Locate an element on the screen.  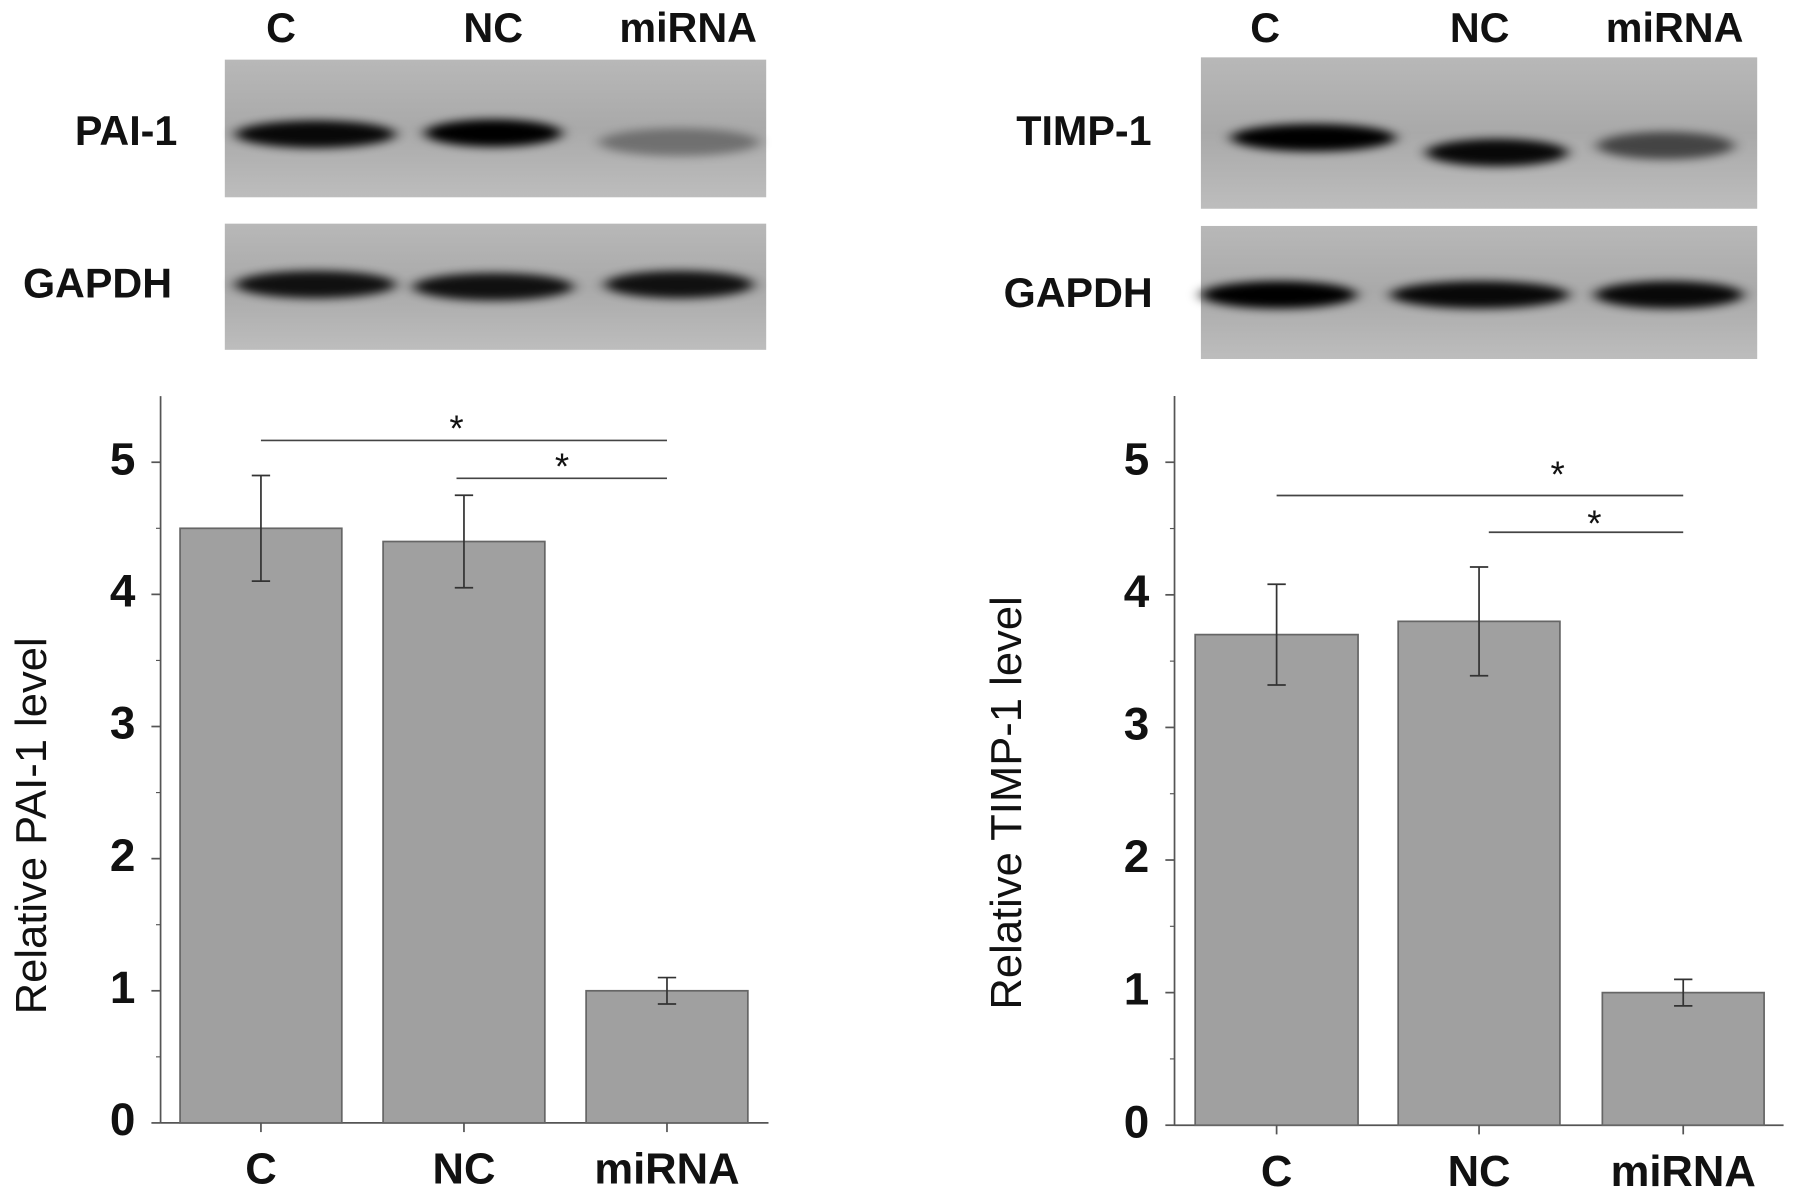
y-axis-label: Relative PAI-1 level is located at coordinates (32, 825).